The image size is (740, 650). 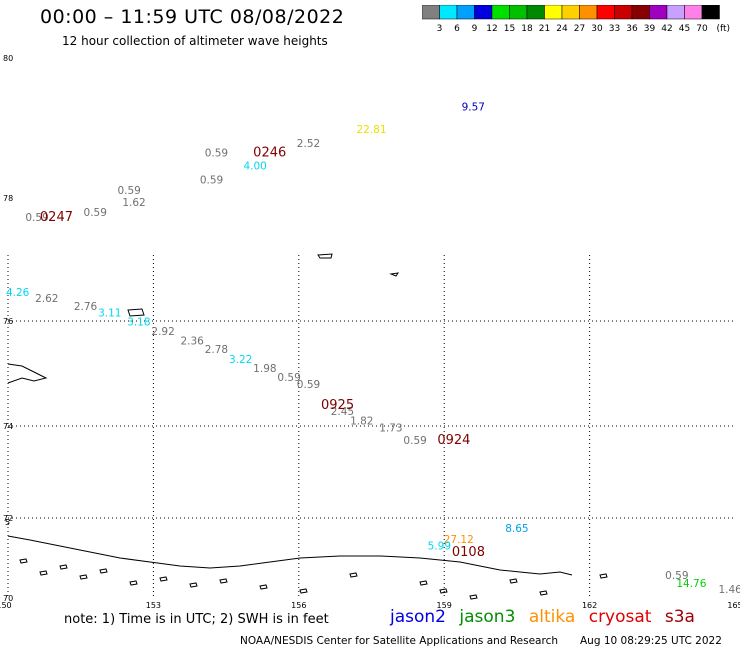 I want to click on wave-height-legend: 3 6 9 12 15 18 21 24 27 30 33 36 39 42 45 70 (ft), so click(x=576, y=19).